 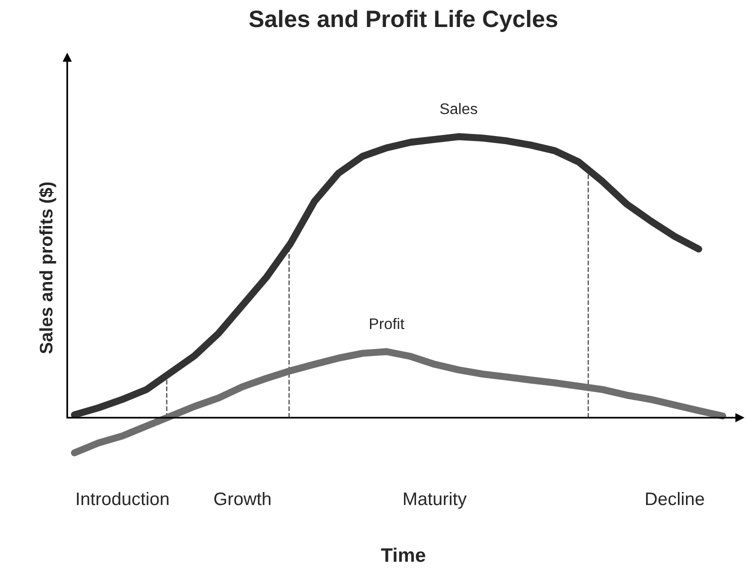 What do you see at coordinates (675, 499) in the screenshot?
I see `x-tick-label: Decline` at bounding box center [675, 499].